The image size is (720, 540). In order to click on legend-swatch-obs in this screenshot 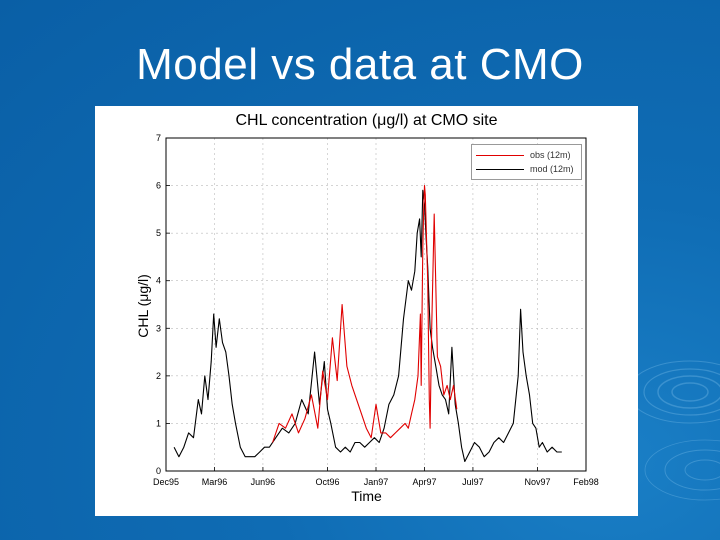, I will do `click(500, 155)`.